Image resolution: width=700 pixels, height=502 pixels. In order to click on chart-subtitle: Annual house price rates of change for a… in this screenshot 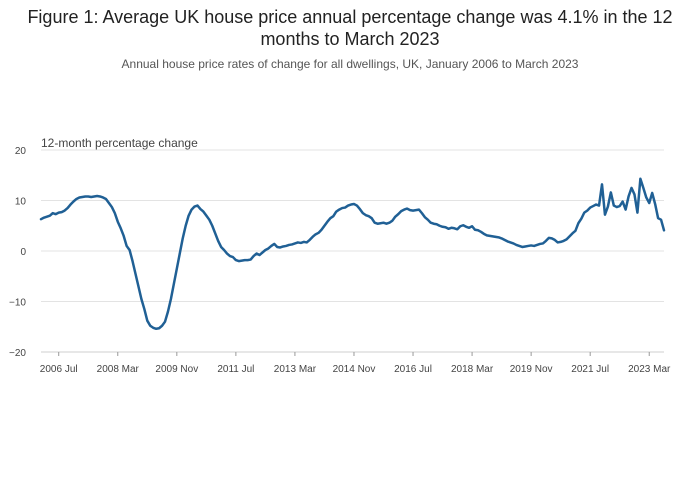, I will do `click(350, 64)`.